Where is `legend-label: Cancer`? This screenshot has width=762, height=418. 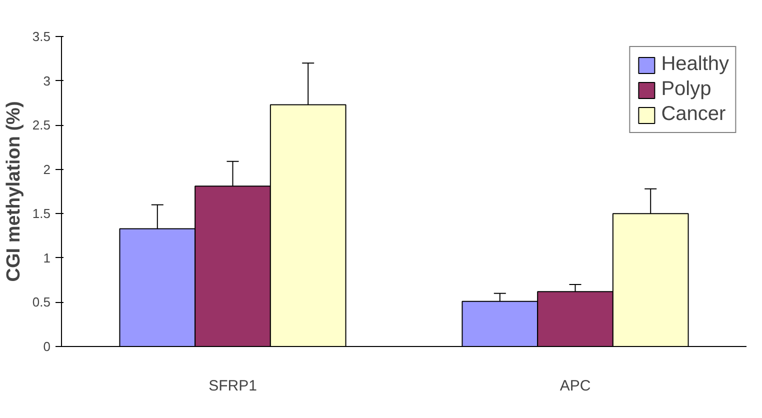 legend-label: Cancer is located at coordinates (693, 114).